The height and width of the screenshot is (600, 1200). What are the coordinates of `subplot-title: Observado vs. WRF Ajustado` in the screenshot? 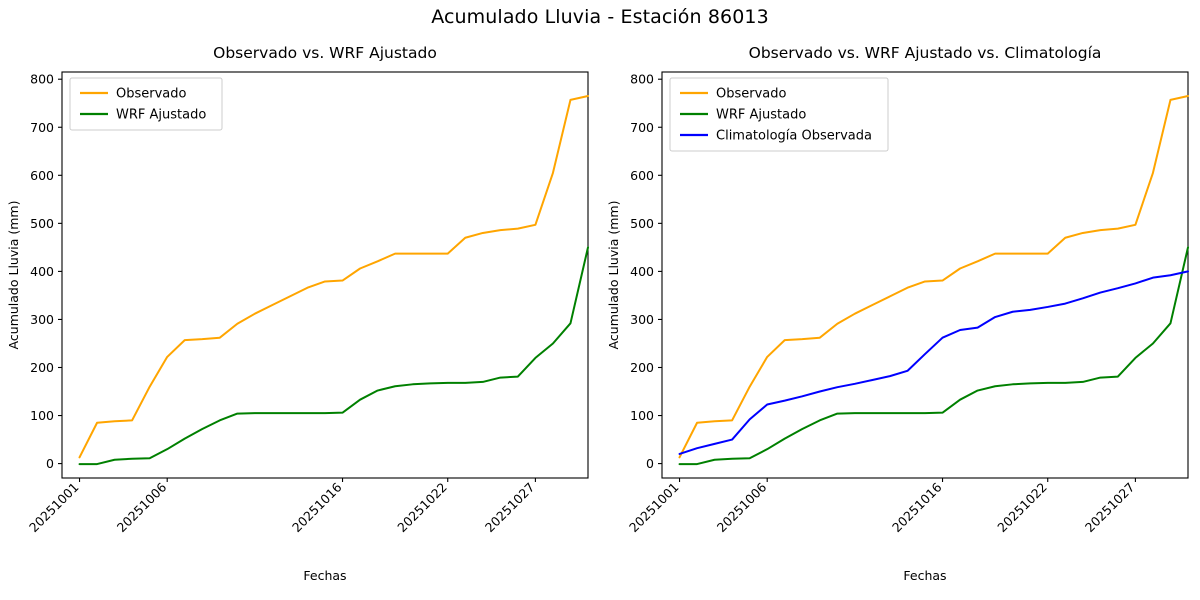 It's located at (325, 53).